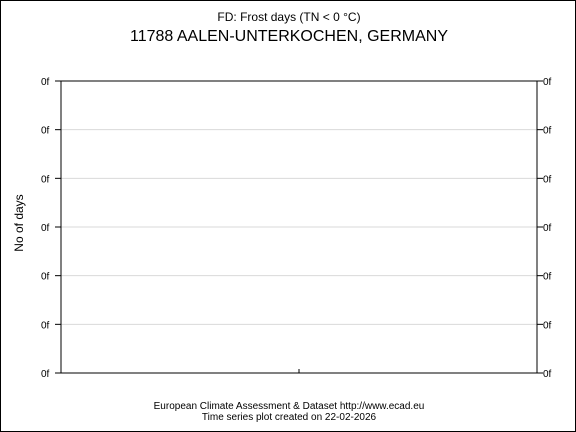  What do you see at coordinates (288, 36) in the screenshot?
I see `chart-subtitle: 11788 AALEN-UNTERKOCHEN, GERMANY` at bounding box center [288, 36].